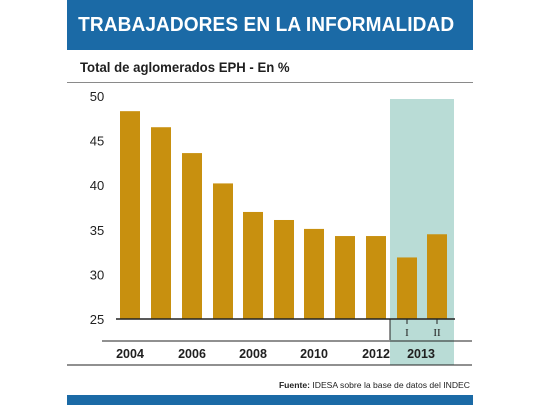  Describe the element at coordinates (97, 274) in the screenshot. I see `y-tick-label: 30` at that location.